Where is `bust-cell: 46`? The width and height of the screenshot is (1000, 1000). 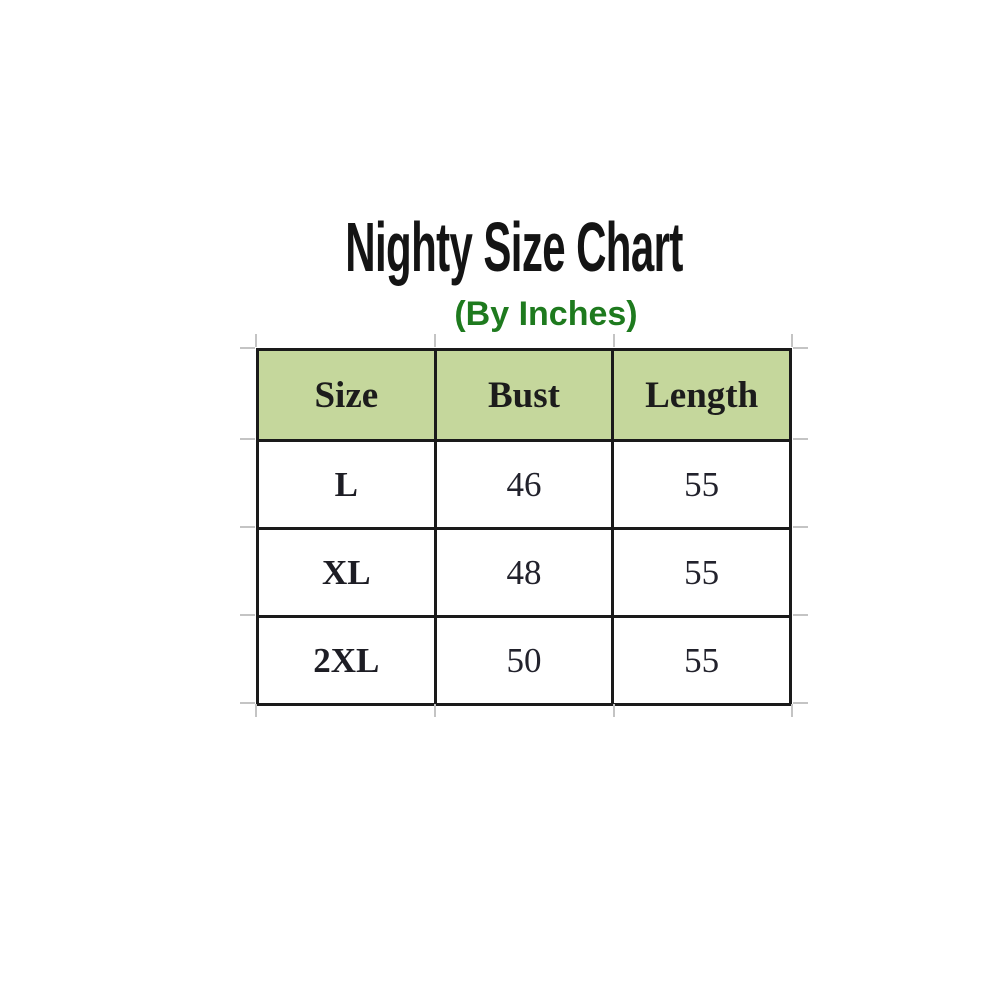 bust-cell: 46 is located at coordinates (524, 484).